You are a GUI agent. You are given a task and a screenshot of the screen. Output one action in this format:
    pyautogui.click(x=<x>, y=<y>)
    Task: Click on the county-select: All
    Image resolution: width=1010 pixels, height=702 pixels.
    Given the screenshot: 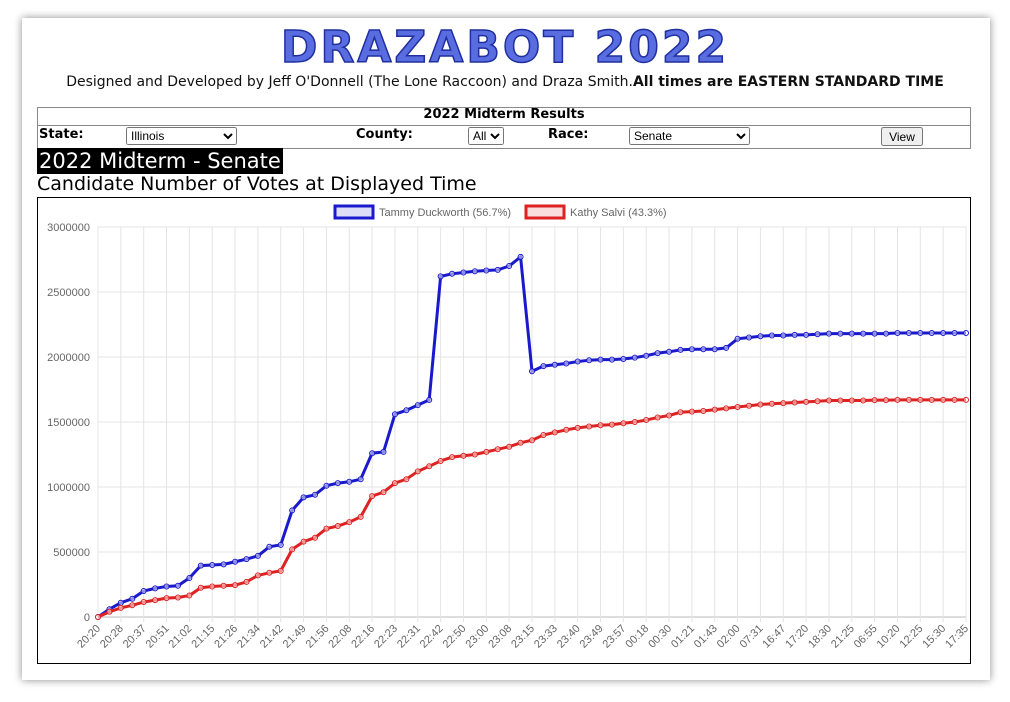 What is the action you would take?
    pyautogui.click(x=486, y=136)
    